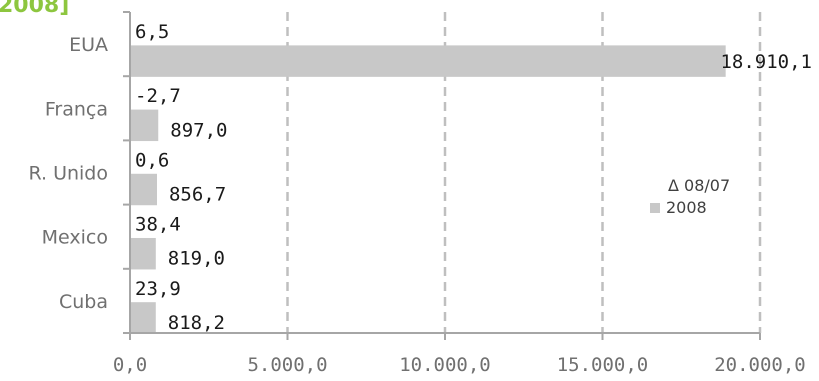  I want to click on delta-label-3: 38,4, so click(158, 225).